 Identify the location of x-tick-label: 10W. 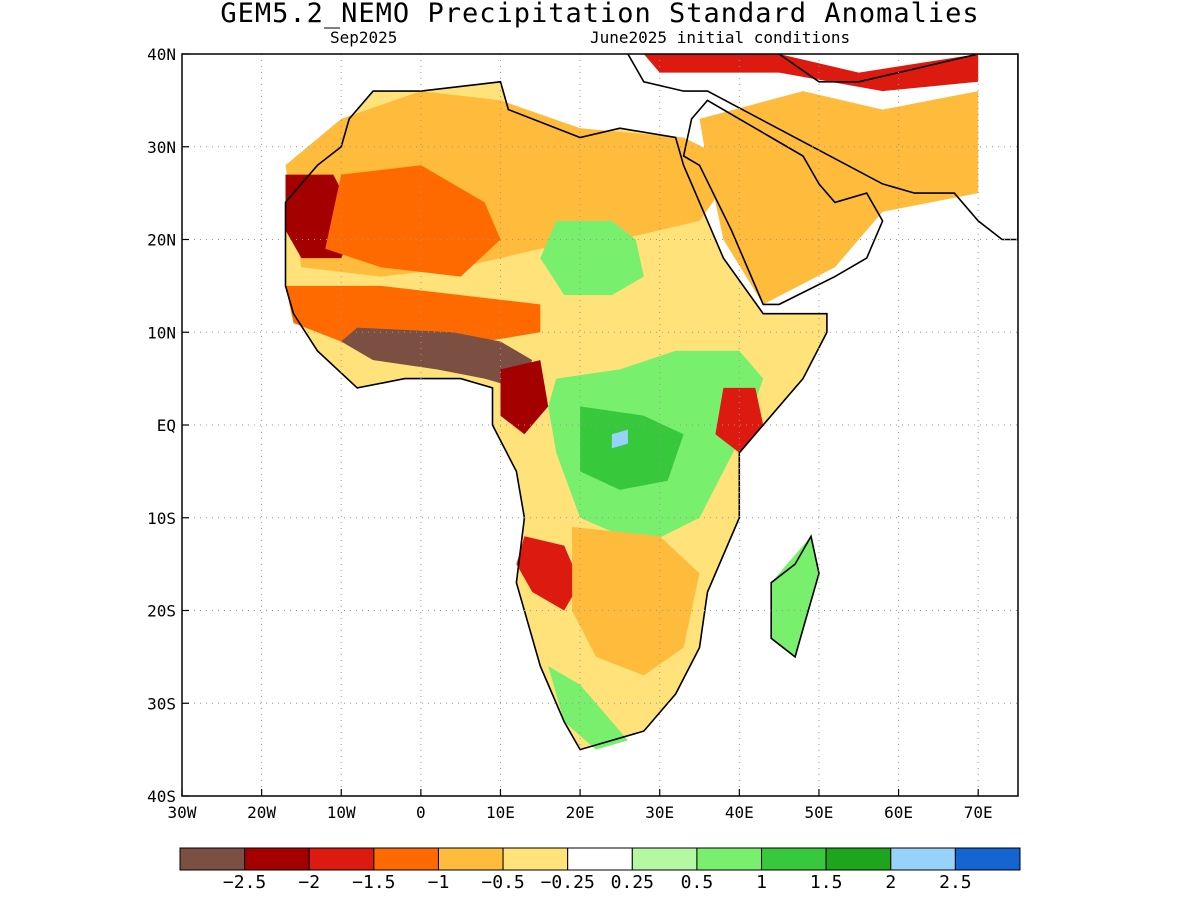
(341, 812).